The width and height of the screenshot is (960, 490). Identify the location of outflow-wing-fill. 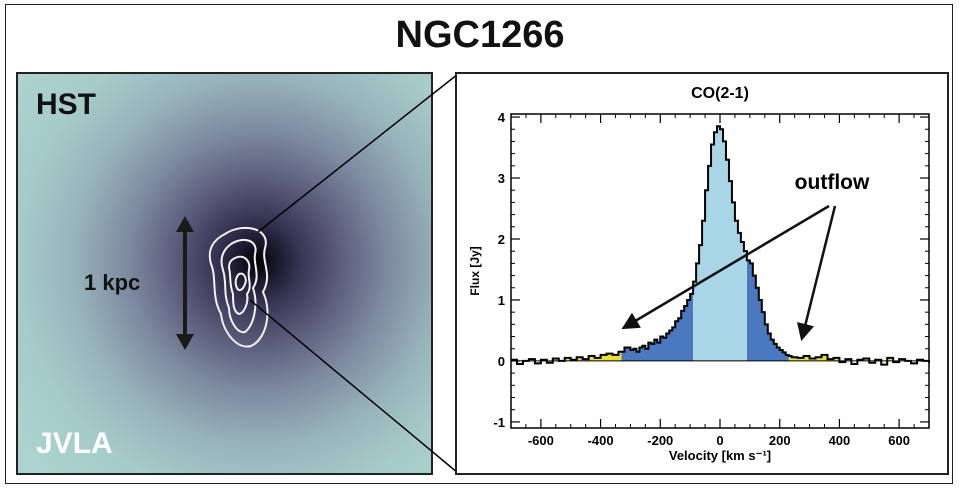
(705, 310).